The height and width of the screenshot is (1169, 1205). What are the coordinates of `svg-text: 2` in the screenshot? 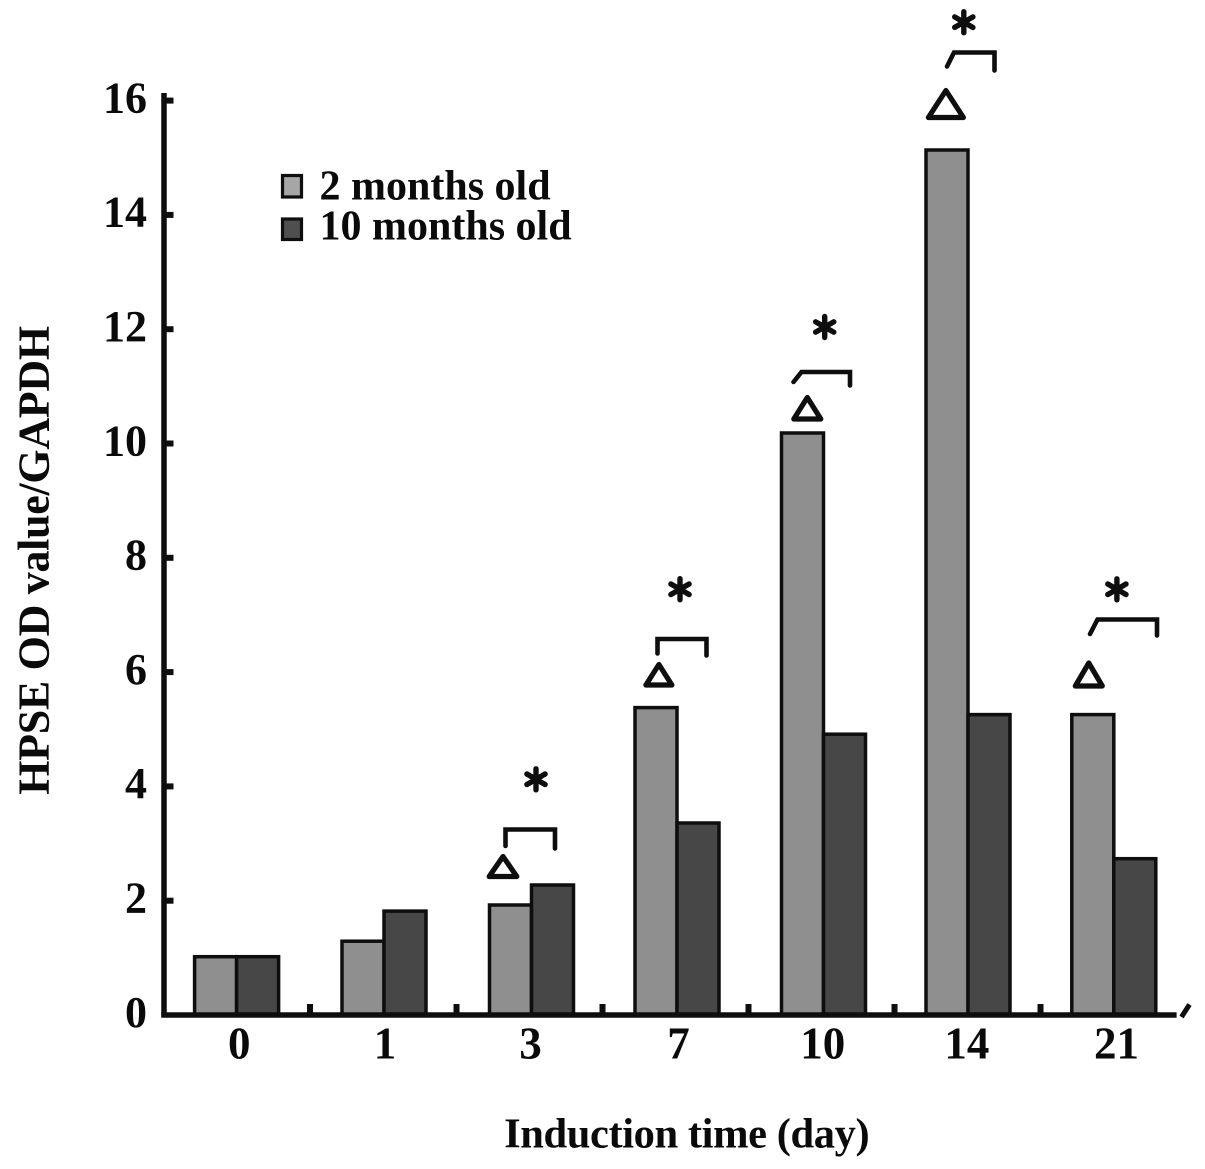 It's located at (136, 898).